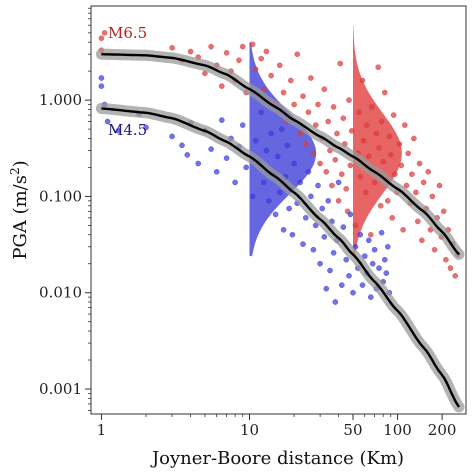 This screenshot has width=474, height=474. Describe the element at coordinates (15, 171) in the screenshot. I see `y-axis-title-sup: 2` at that location.